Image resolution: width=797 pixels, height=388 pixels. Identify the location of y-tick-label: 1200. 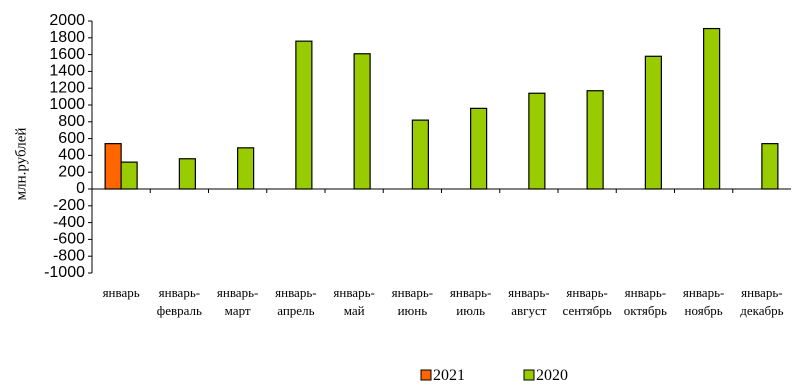
(67, 87).